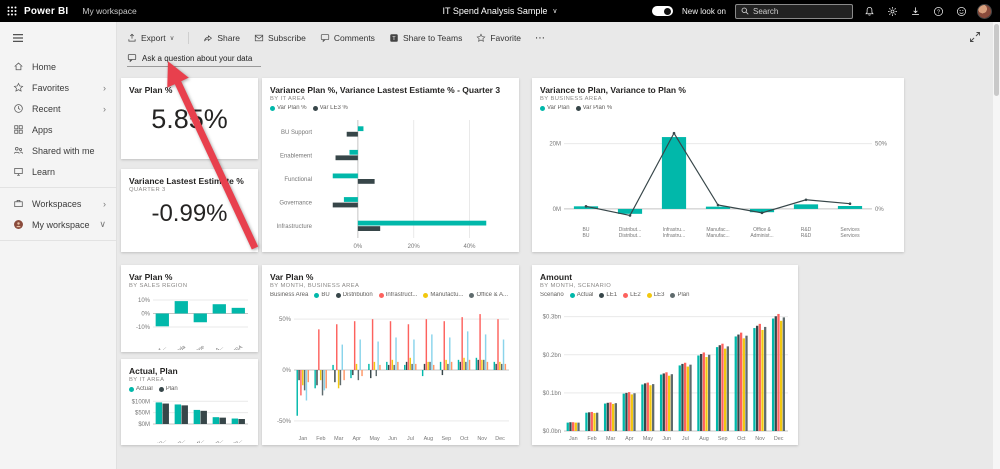 The height and width of the screenshot is (469, 1000). Describe the element at coordinates (46, 11) in the screenshot. I see `app-logo: Power BI` at that location.